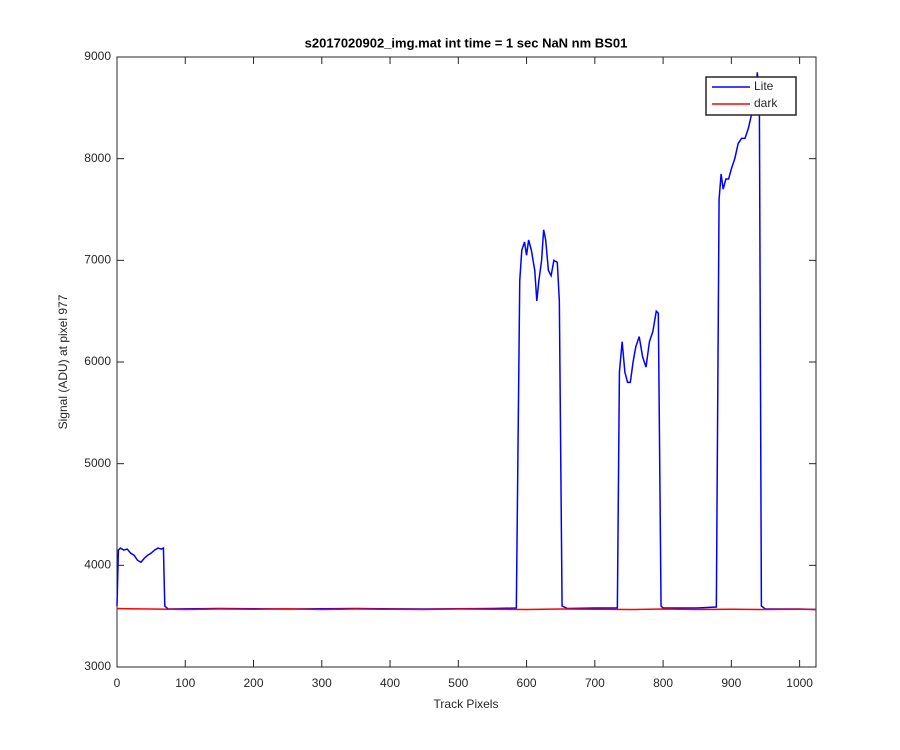 The image size is (900, 750). What do you see at coordinates (527, 683) in the screenshot?
I see `x-tick-label: 600` at bounding box center [527, 683].